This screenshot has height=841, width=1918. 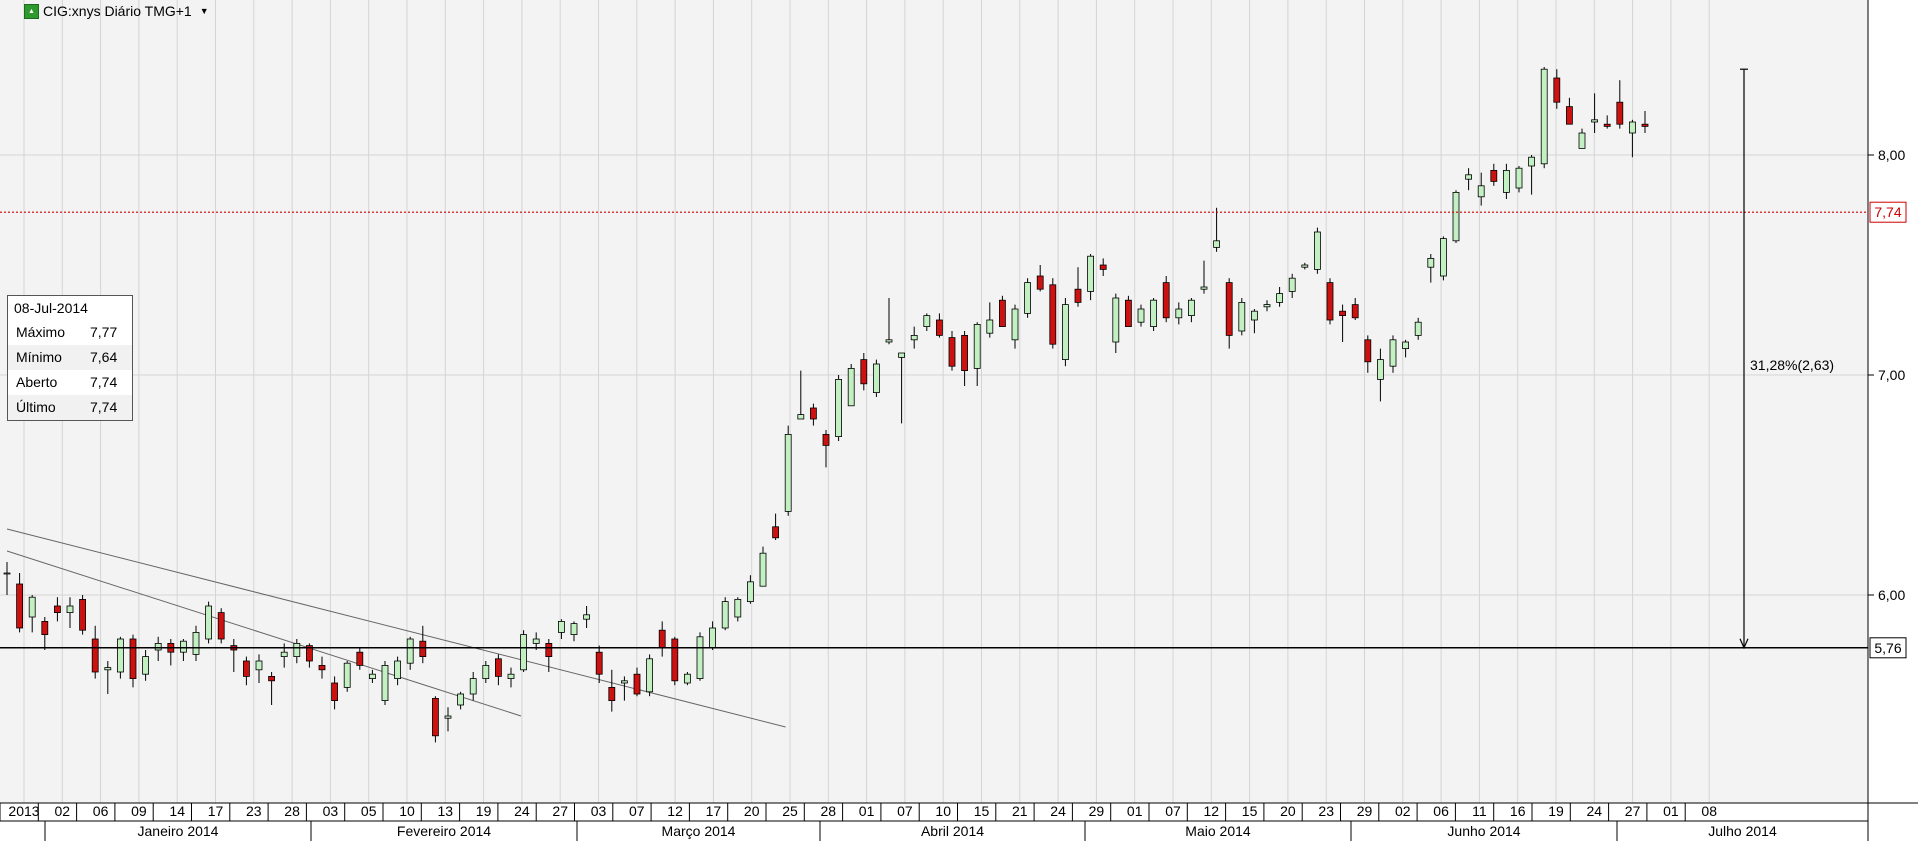 What do you see at coordinates (560, 811) in the screenshot?
I see `x-tick-label: 27` at bounding box center [560, 811].